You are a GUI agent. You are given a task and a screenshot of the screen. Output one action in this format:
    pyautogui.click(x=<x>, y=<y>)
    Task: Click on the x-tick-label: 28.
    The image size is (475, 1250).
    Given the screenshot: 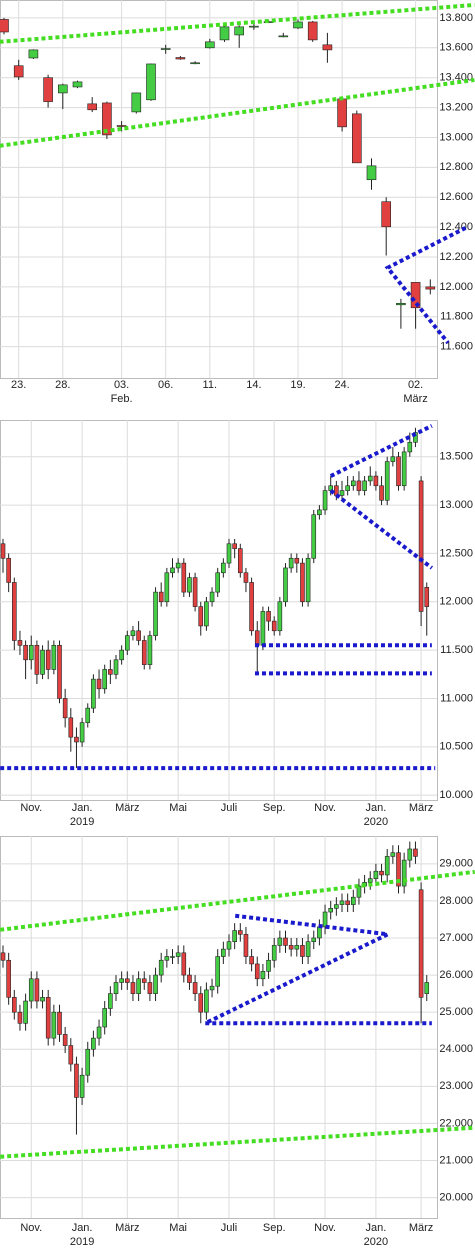 What is the action you would take?
    pyautogui.click(x=62, y=385)
    